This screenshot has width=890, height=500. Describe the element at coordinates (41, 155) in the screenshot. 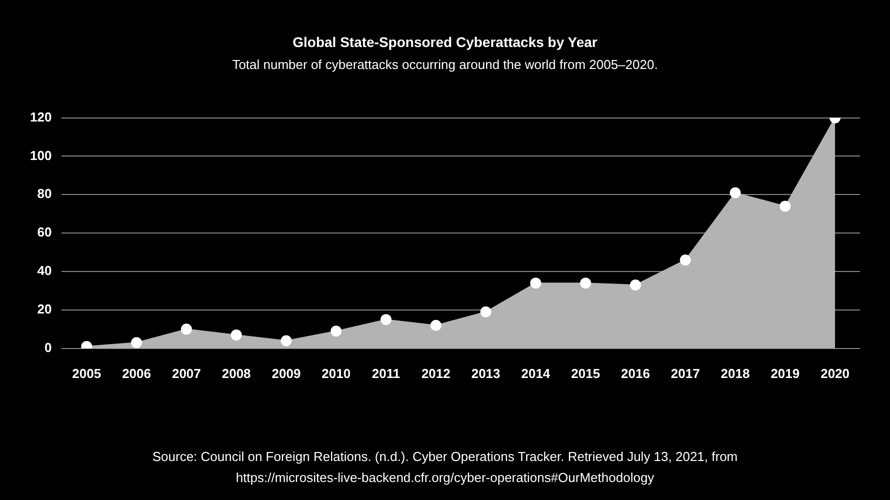

I see `y-tick-label: 100` at that location.